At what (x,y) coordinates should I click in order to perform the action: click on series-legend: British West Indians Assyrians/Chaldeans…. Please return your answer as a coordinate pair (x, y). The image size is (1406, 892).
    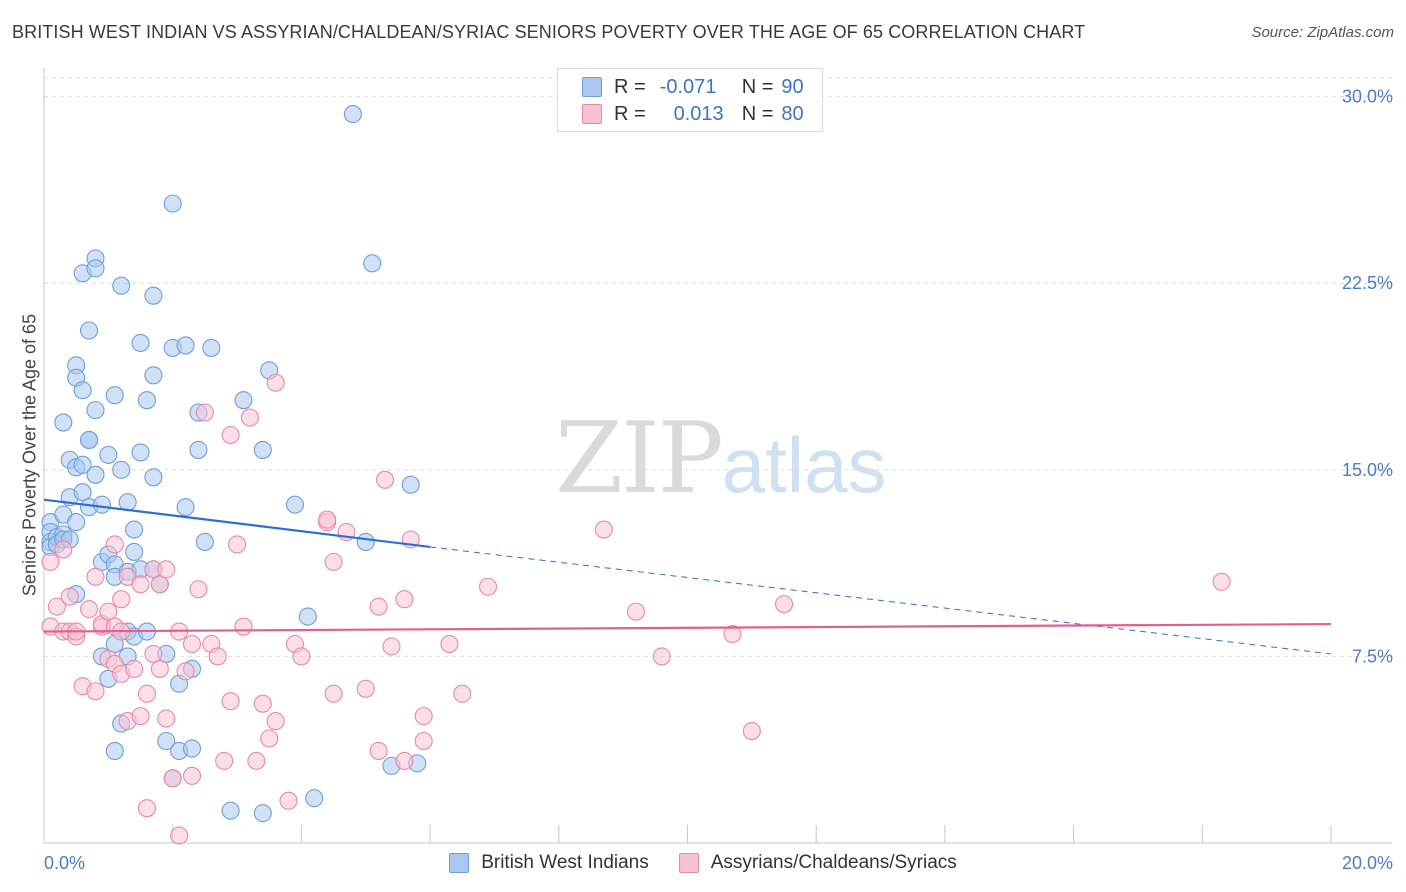
    Looking at the image, I should click on (703, 863).